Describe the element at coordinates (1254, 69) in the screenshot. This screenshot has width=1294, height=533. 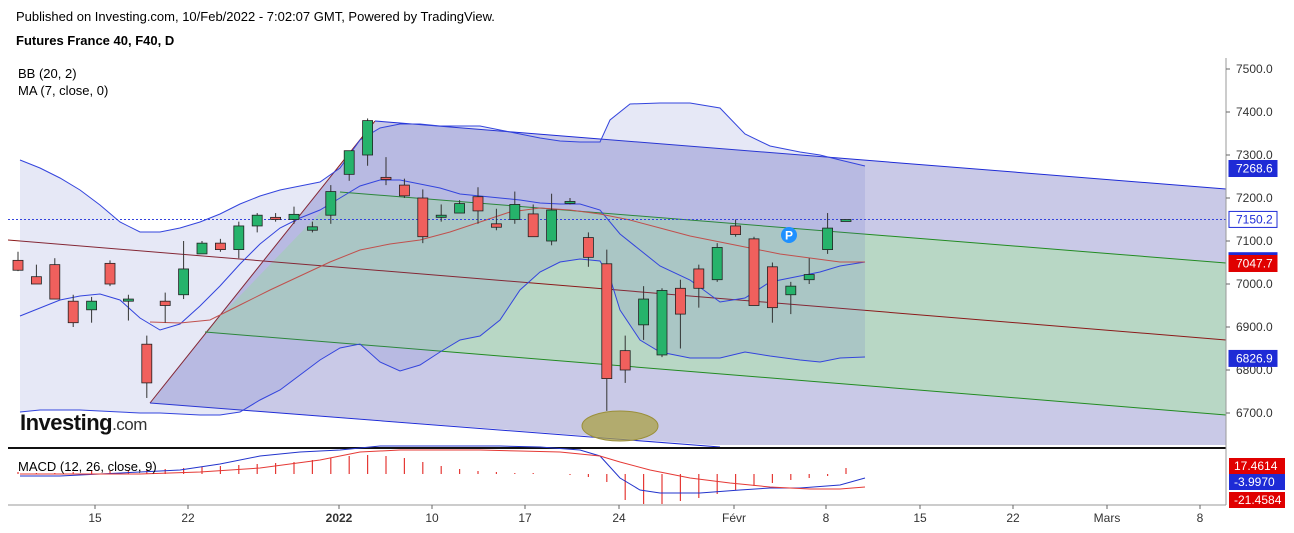
I see `price-tick-label: 7500.0` at that location.